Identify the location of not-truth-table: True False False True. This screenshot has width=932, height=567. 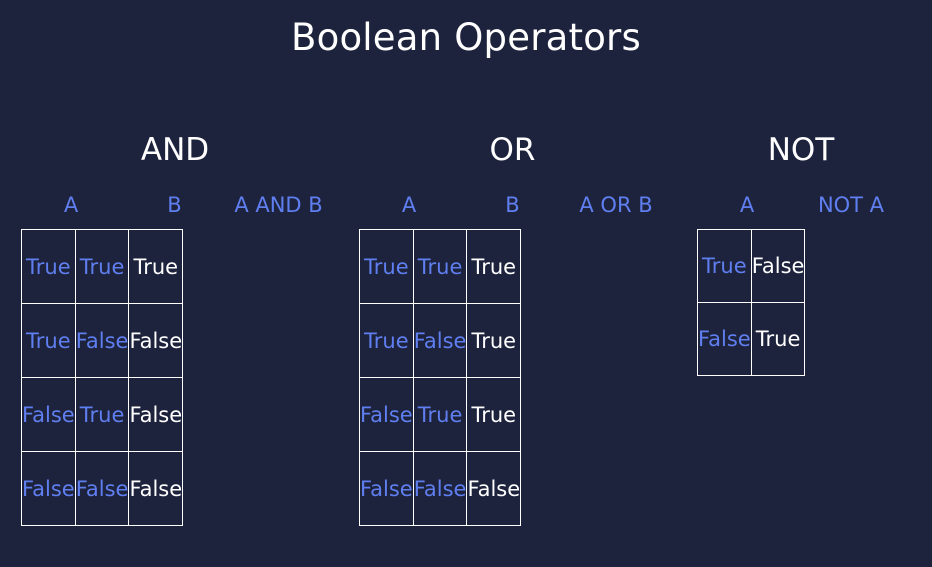
(751, 302).